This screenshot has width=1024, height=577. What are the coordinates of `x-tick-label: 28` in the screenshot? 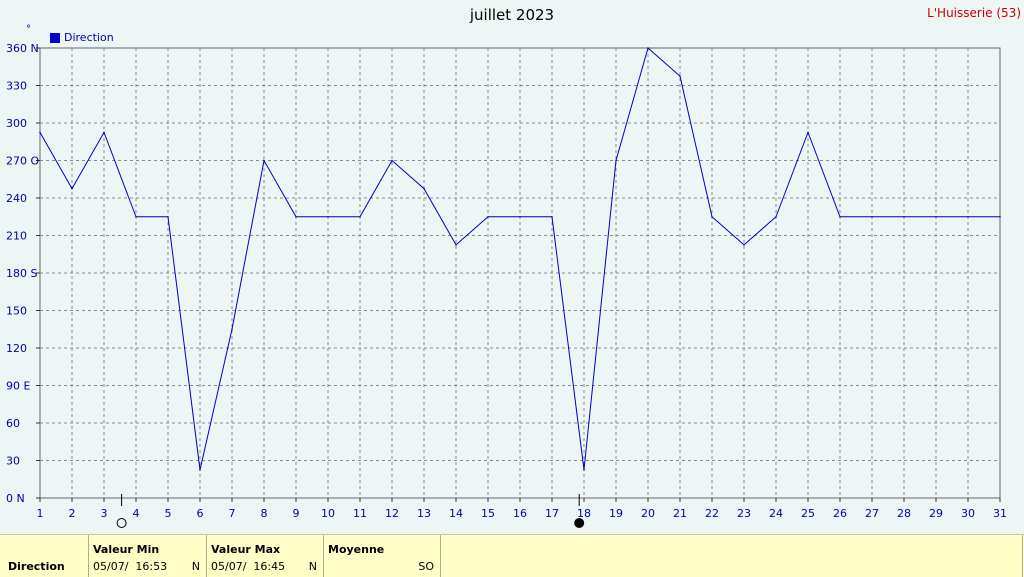 It's located at (904, 513).